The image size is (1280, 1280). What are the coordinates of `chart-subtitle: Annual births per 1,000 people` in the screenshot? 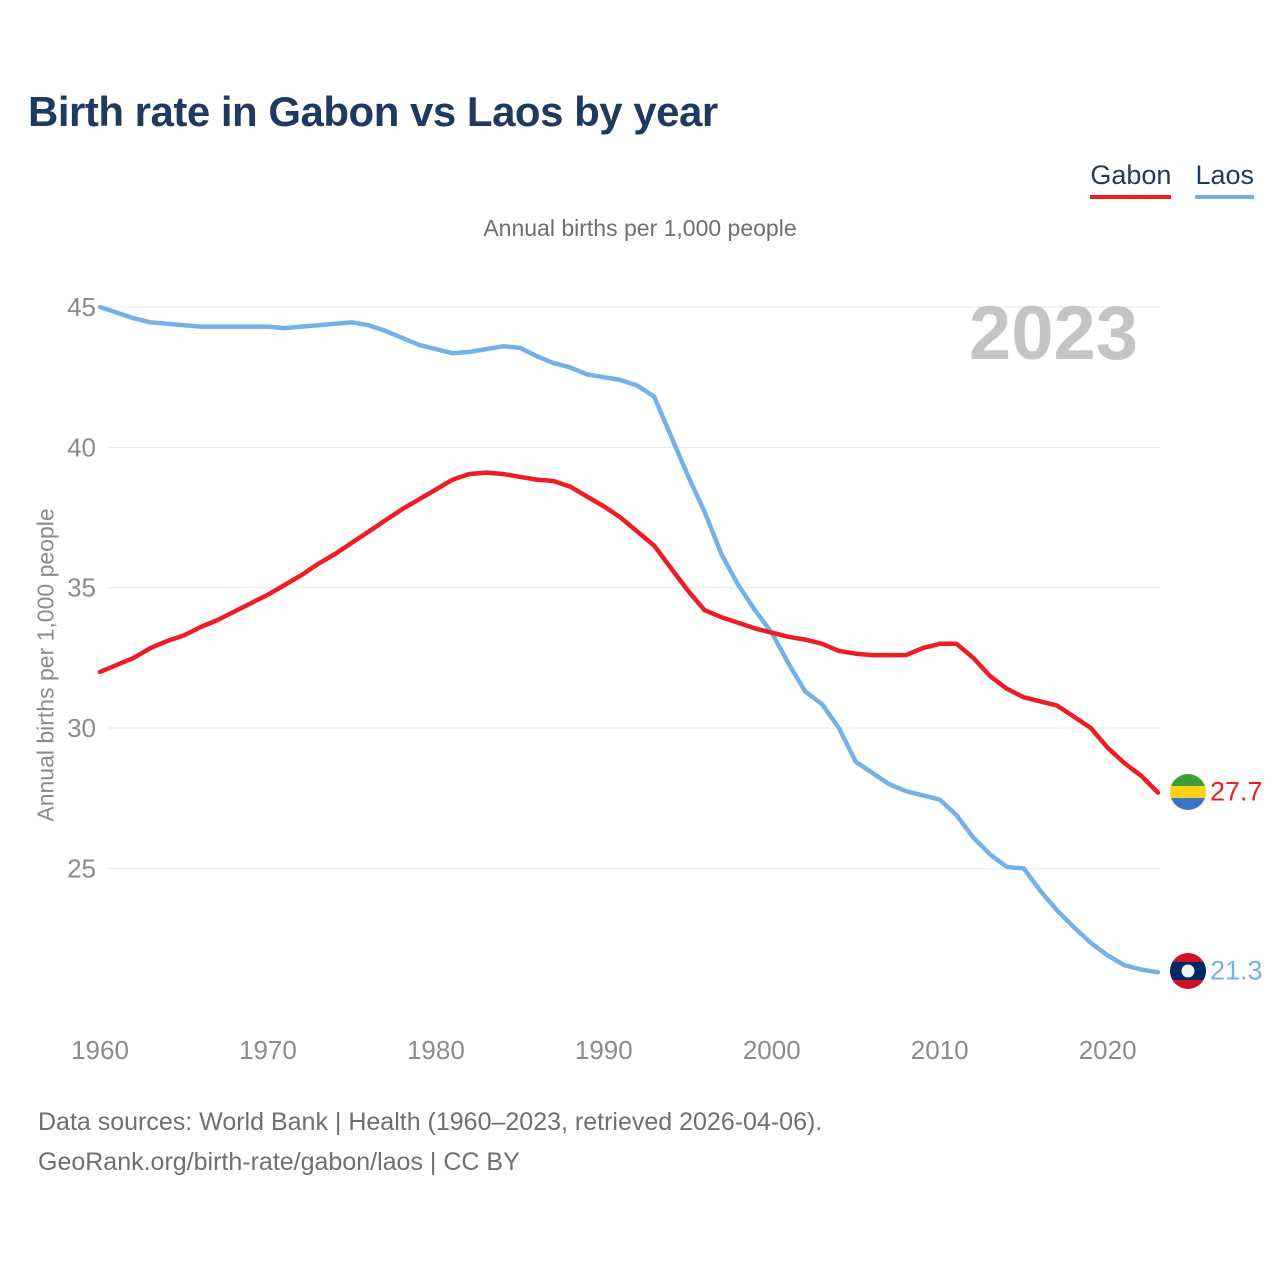 It's located at (640, 228).